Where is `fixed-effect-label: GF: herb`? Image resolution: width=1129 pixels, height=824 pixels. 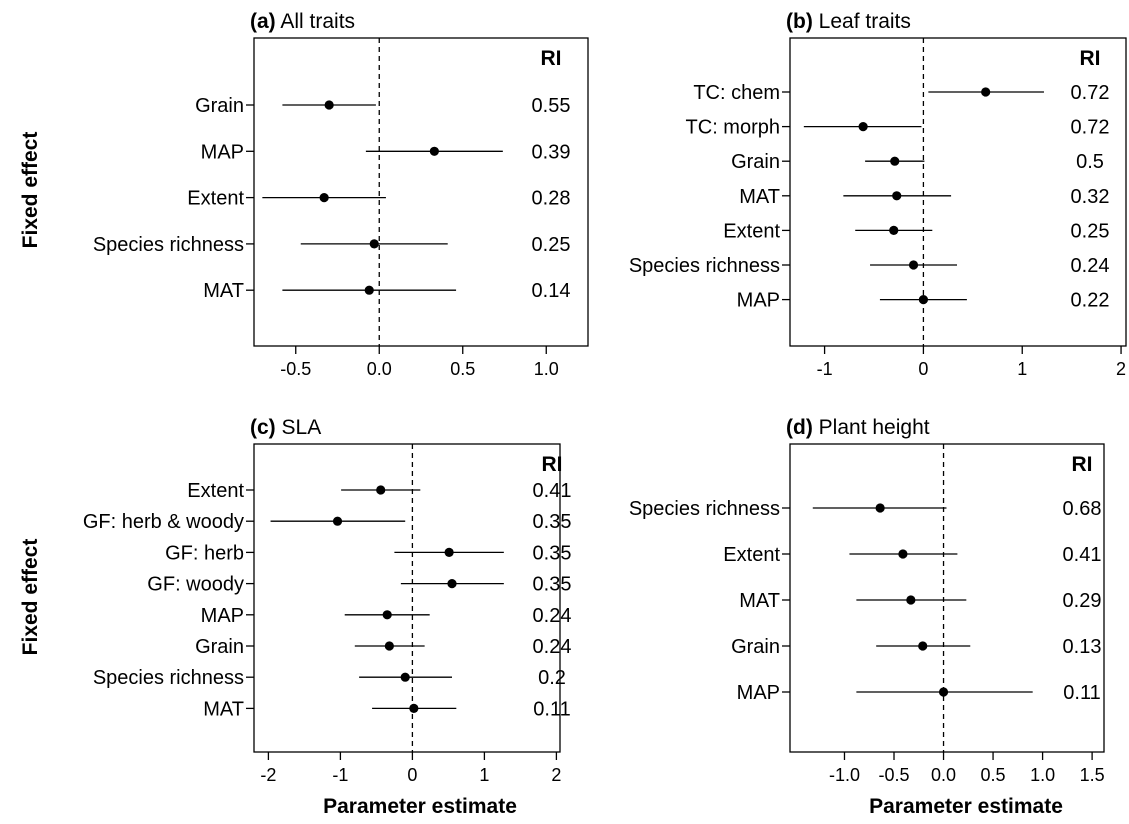
fixed-effect-label: GF: herb is located at coordinates (204, 553).